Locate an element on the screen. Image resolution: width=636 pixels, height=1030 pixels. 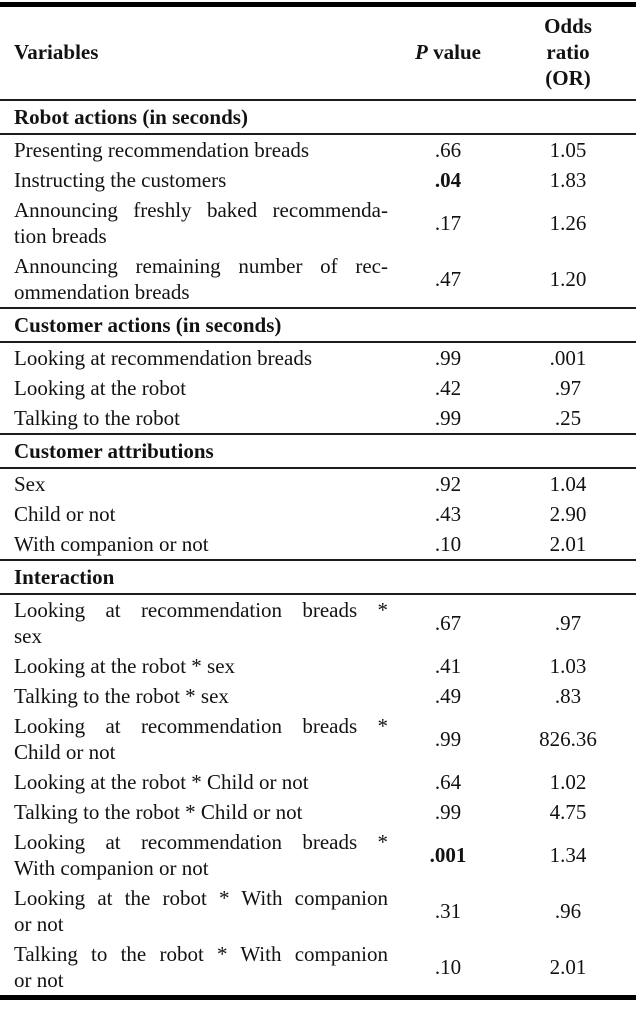
odds-ratio-cell: 826.36 is located at coordinates (568, 739).